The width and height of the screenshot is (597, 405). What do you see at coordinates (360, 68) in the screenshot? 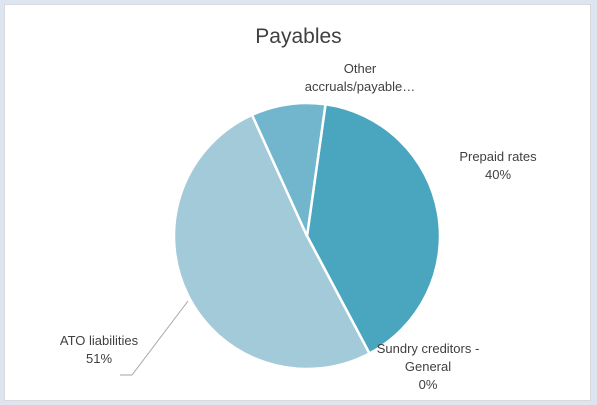
I see `label-other-line1: Other` at bounding box center [360, 68].